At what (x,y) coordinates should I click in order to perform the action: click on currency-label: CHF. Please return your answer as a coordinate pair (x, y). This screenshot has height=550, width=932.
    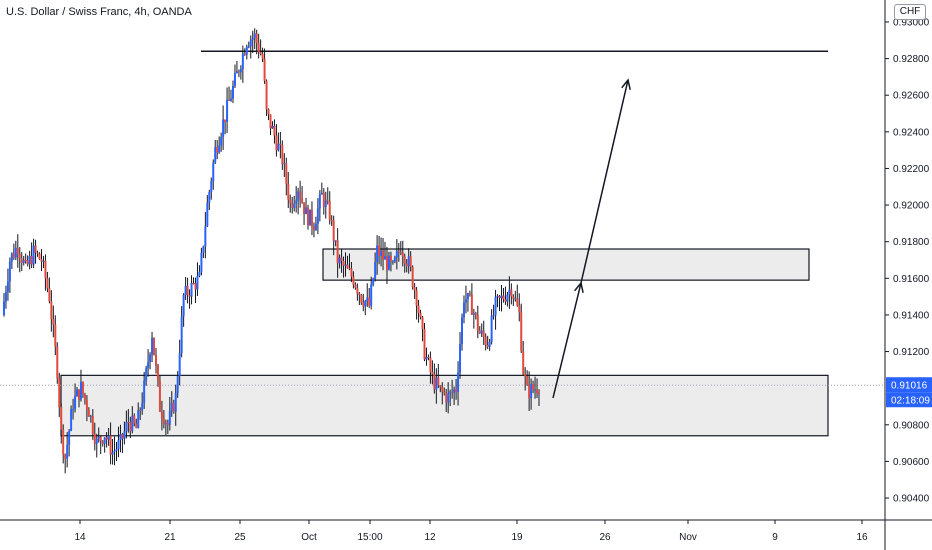
    Looking at the image, I should click on (910, 12).